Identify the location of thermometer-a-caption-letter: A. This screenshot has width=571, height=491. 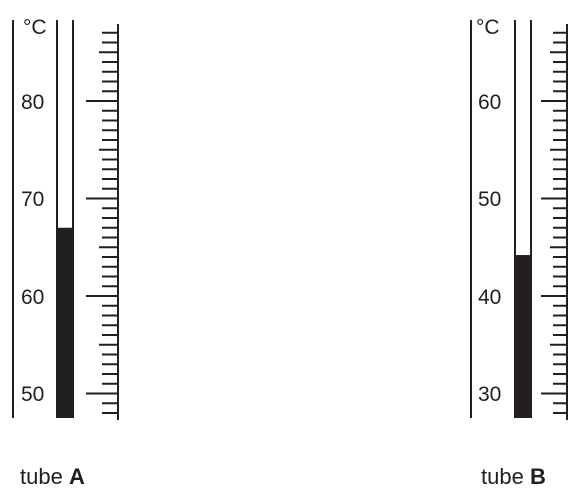
(77, 476).